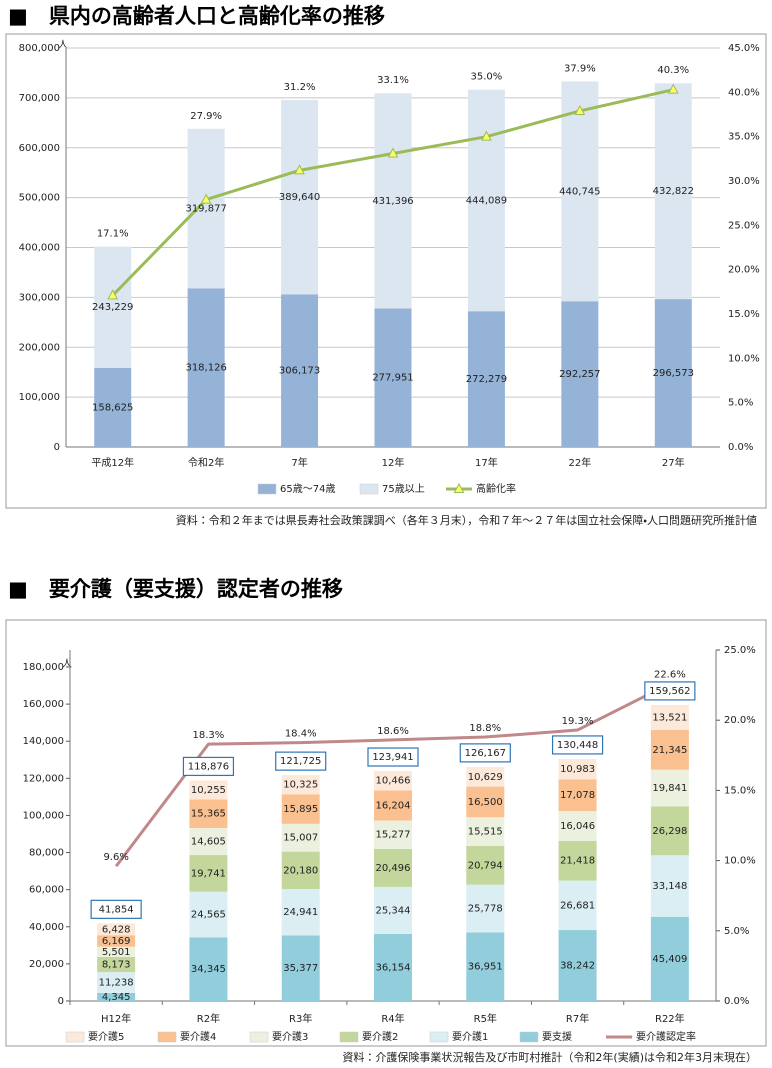 The height and width of the screenshot is (1068, 772). What do you see at coordinates (673, 191) in the screenshot?
I see `data-label: 432,822` at bounding box center [673, 191].